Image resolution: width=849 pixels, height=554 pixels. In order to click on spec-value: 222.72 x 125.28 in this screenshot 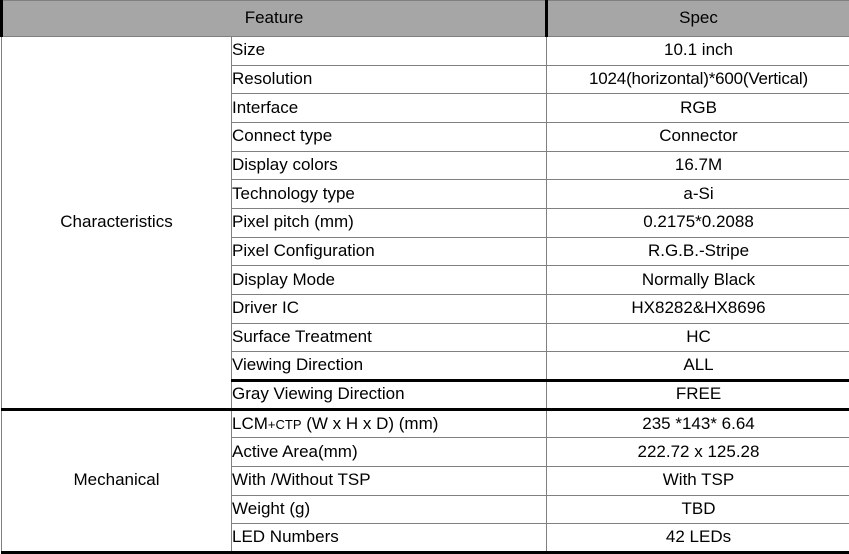, I will do `click(697, 452)`.